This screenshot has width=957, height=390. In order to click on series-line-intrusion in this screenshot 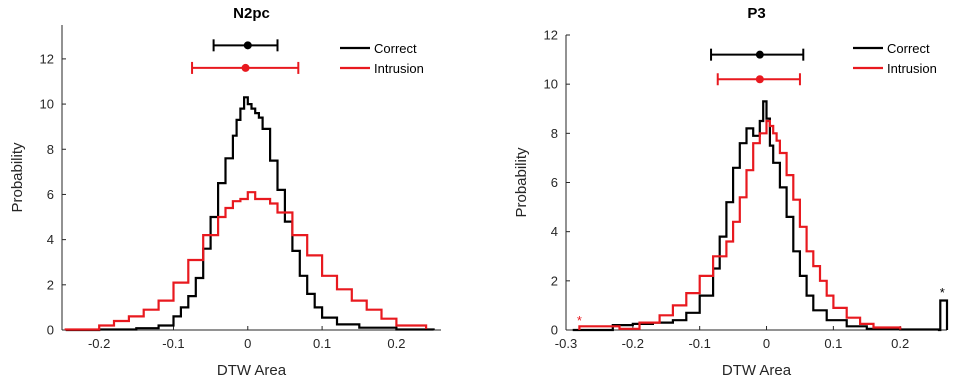, I will do `click(246, 261)`.